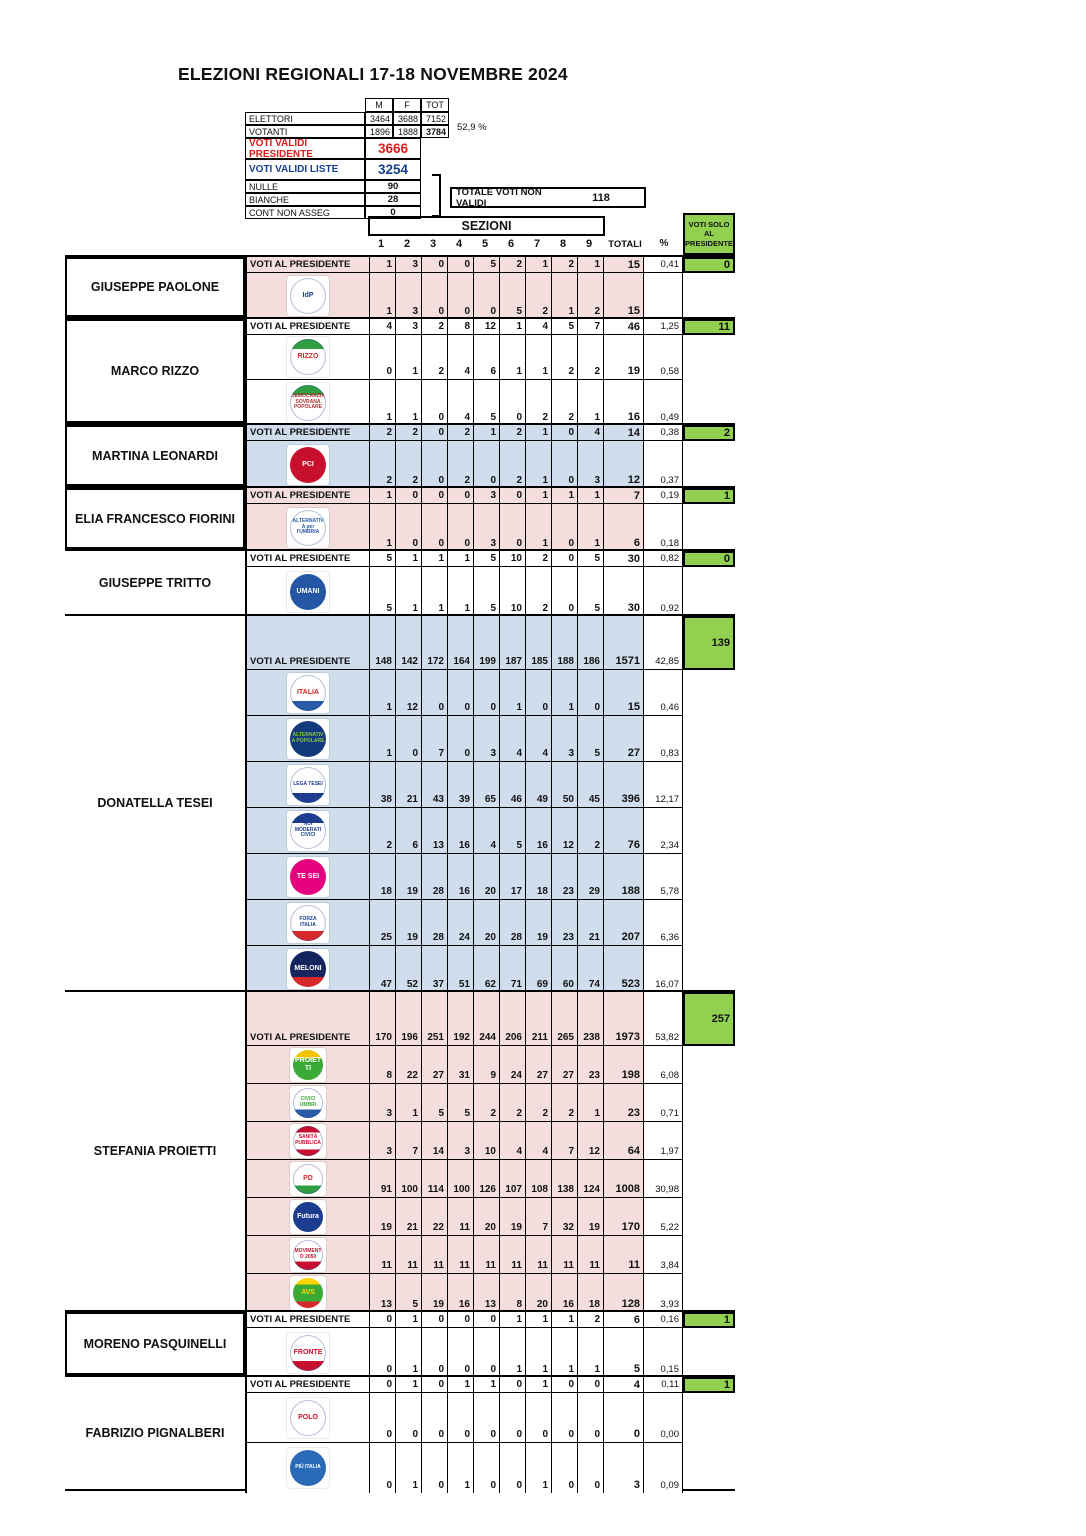 Image resolution: width=1086 pixels, height=1536 pixels. Describe the element at coordinates (487, 1140) in the screenshot. I see `sezione-value: 10` at that location.